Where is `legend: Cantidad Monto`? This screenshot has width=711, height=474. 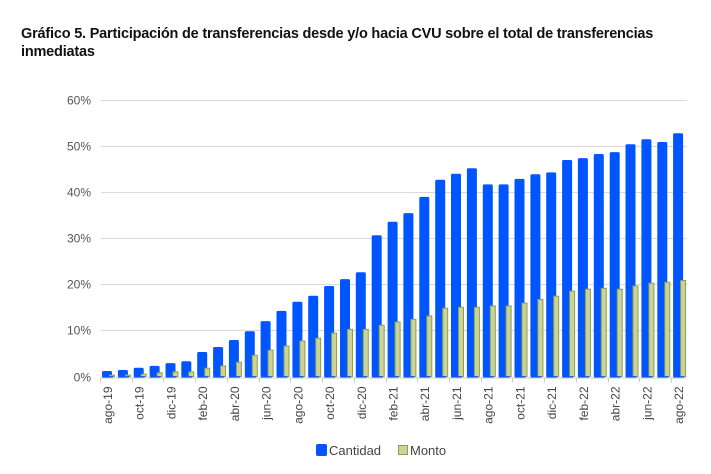 legend: Cantidad Monto is located at coordinates (381, 450).